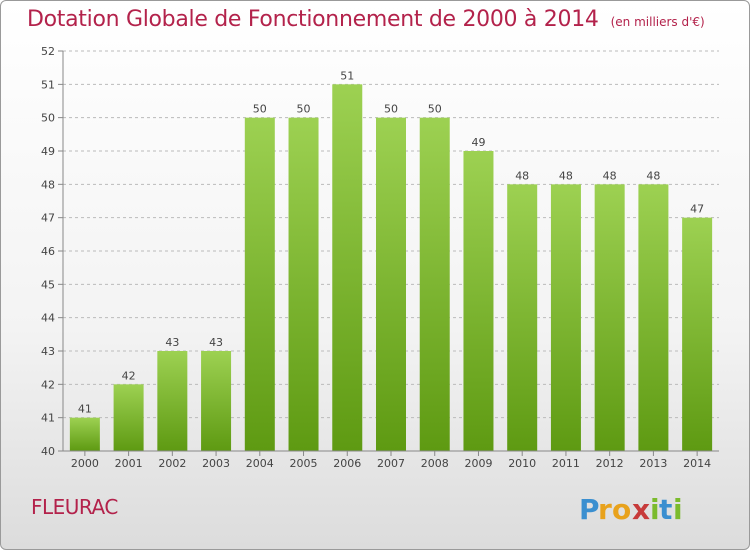 This screenshot has height=550, width=750. Describe the element at coordinates (260, 463) in the screenshot. I see `x-tick-label: 2004` at that location.